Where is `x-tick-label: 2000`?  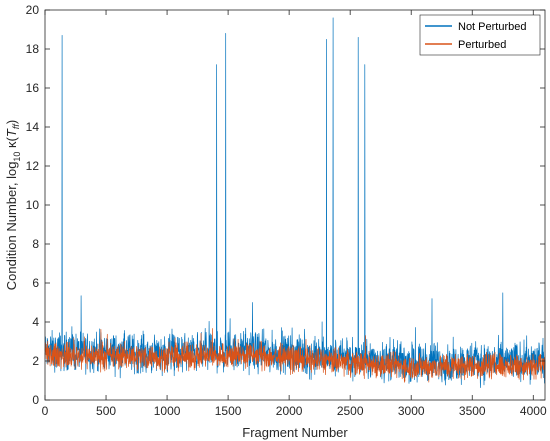 x-tick-label: 2000 is located at coordinates (289, 411).